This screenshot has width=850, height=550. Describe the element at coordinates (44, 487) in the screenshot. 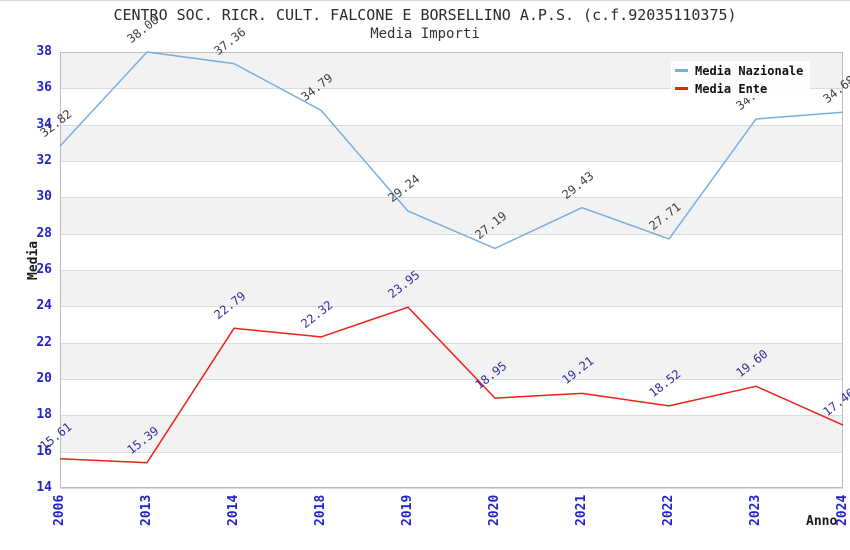

I see `y-tick-label: 14` at that location.